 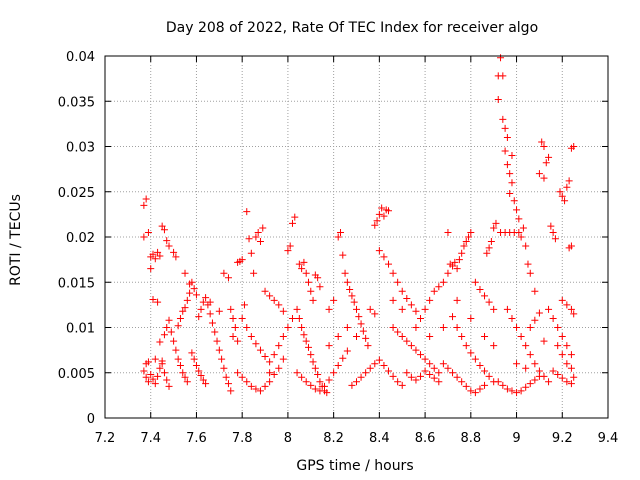 I want to click on x-tick-label: 8, so click(x=288, y=438).